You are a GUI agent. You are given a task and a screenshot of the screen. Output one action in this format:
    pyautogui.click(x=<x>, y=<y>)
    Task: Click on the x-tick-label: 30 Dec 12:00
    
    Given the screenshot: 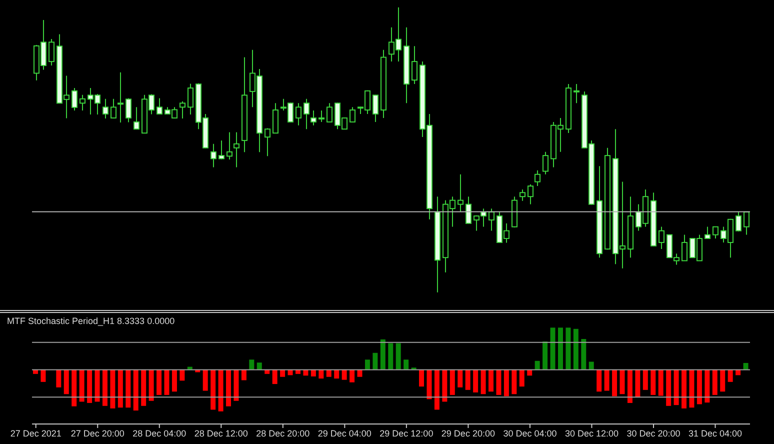 What is the action you would take?
    pyautogui.click(x=591, y=433)
    